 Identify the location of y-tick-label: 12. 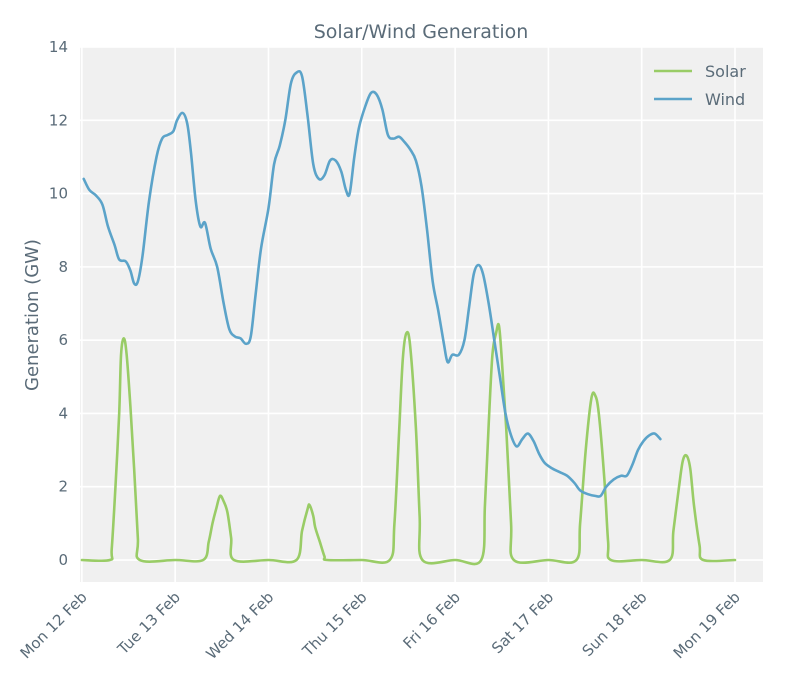
(58, 120).